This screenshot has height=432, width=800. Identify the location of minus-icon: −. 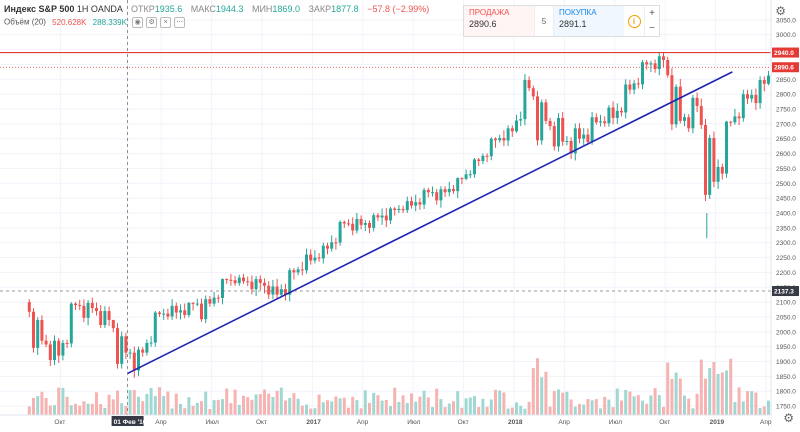
(652, 28).